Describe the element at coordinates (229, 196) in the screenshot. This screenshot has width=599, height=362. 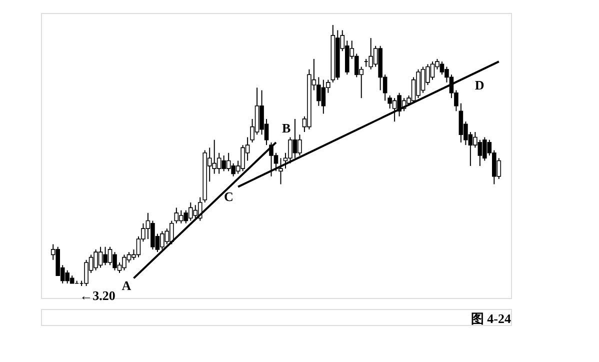
I see `annotation: C` at that location.